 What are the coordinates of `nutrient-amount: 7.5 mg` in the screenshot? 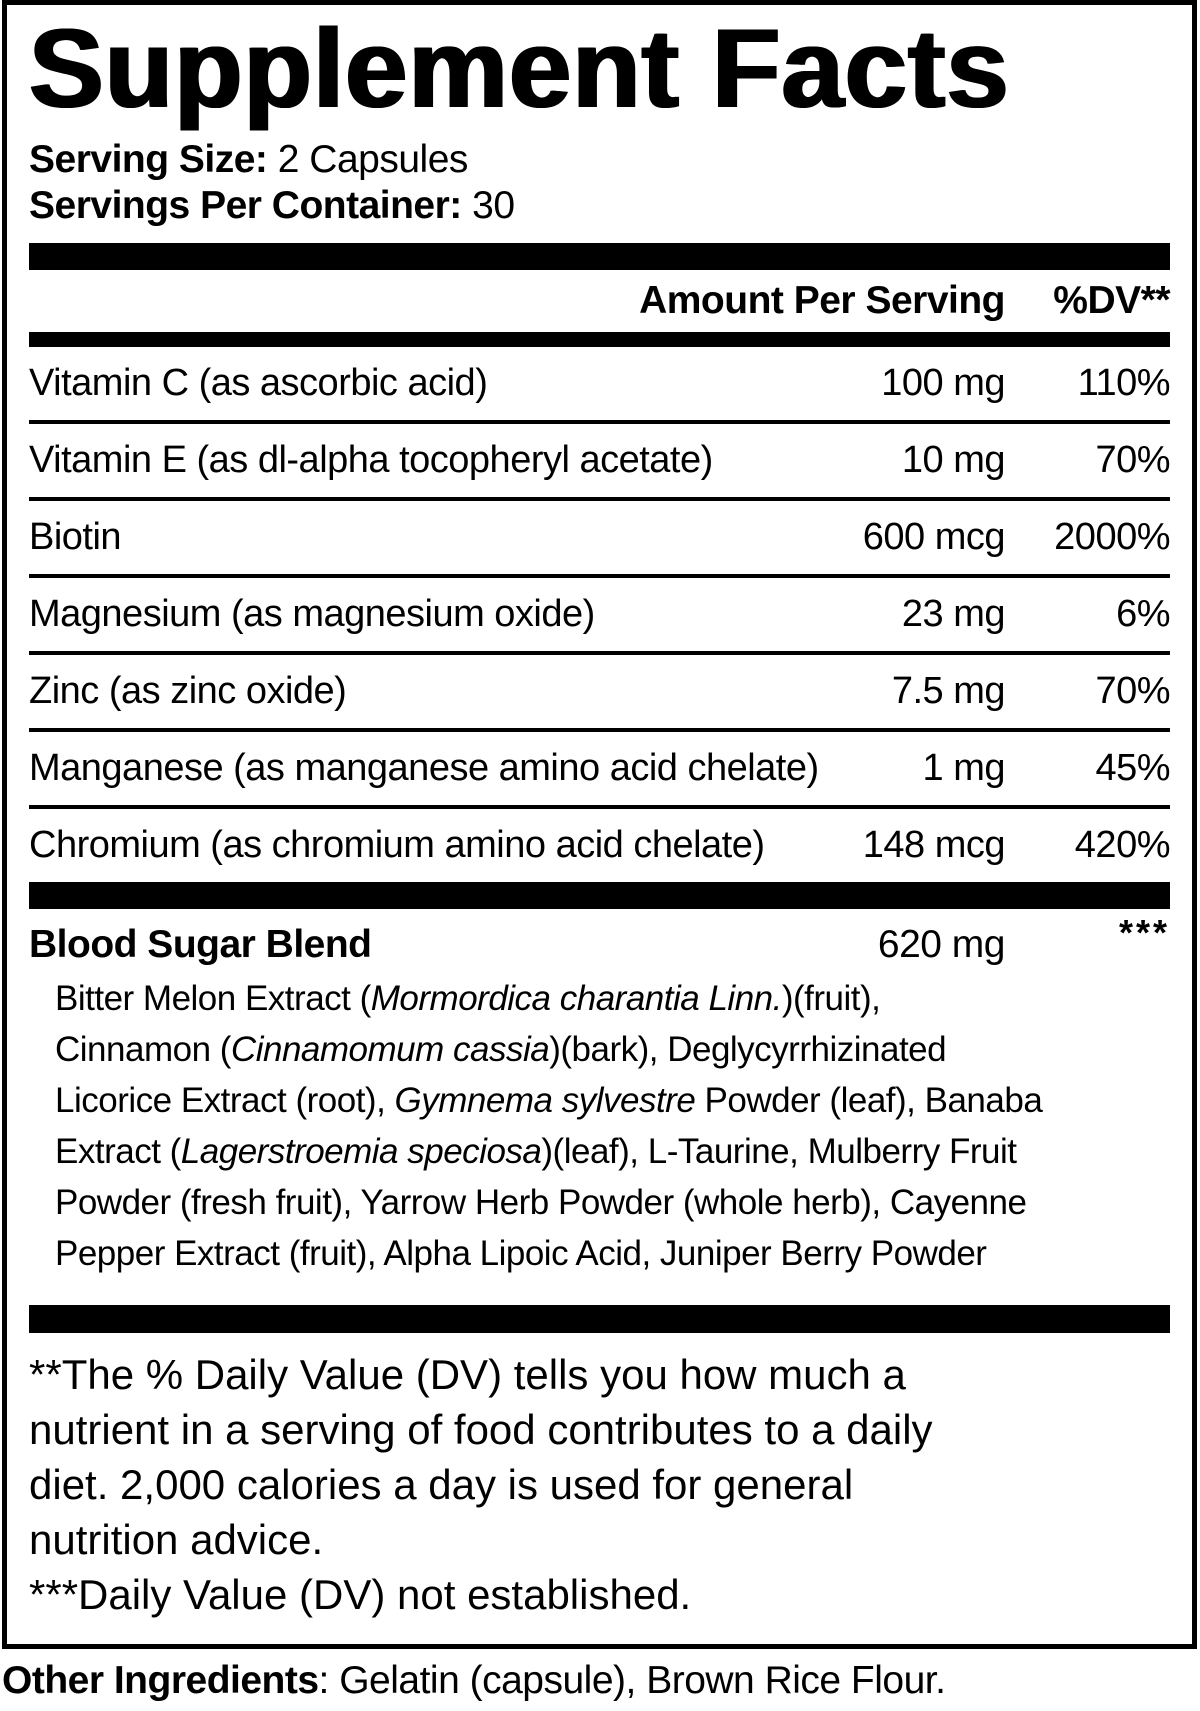 It's located at (948, 691).